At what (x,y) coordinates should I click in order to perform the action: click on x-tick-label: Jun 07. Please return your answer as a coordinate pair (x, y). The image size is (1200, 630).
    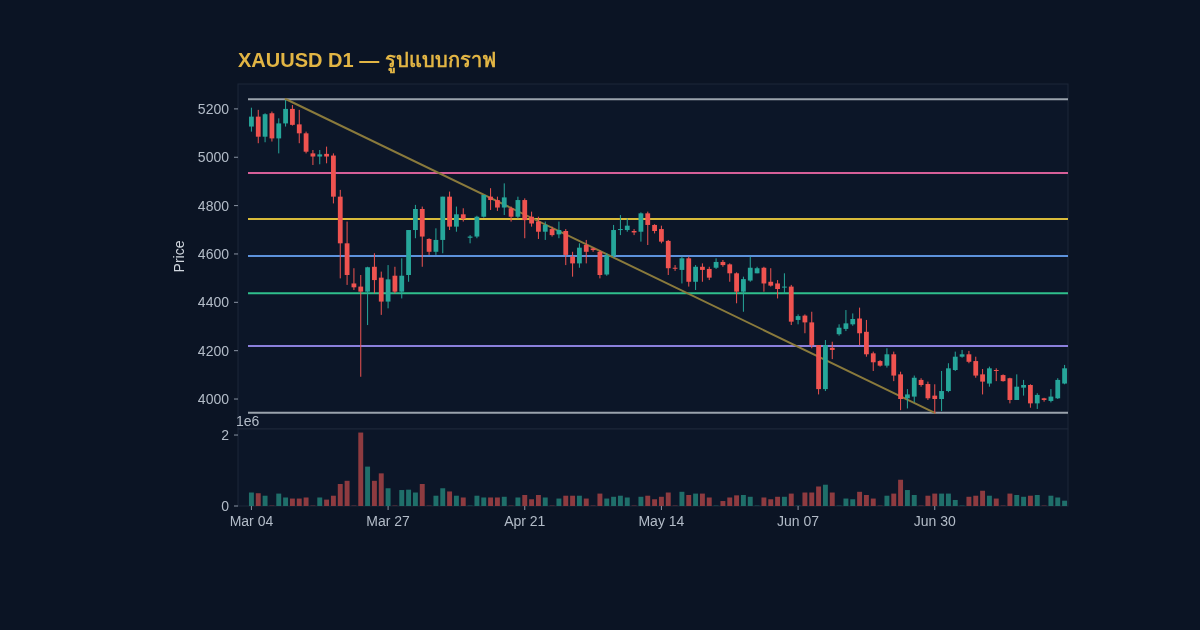
    Looking at the image, I should click on (798, 521).